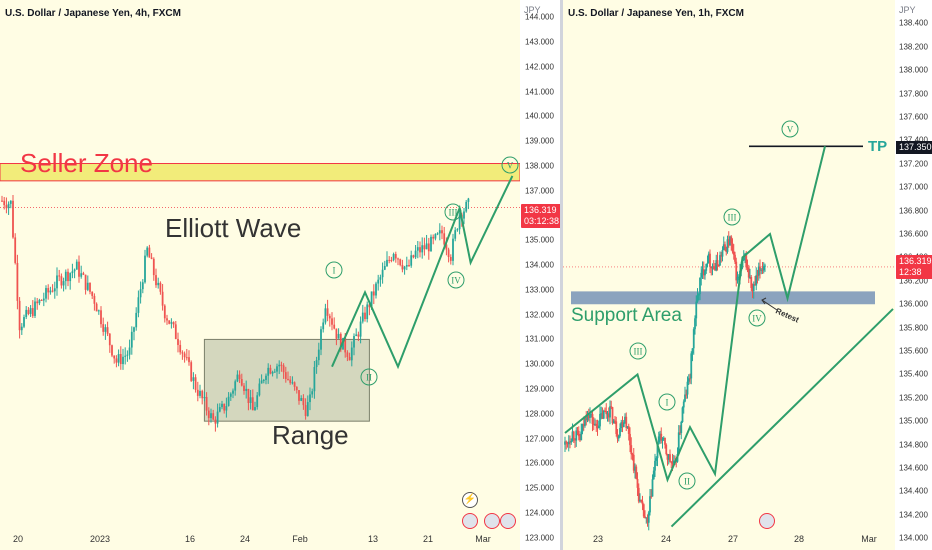 This screenshot has width=932, height=550. What do you see at coordinates (539, 339) in the screenshot?
I see `price-tick-label: 131.000` at bounding box center [539, 339].